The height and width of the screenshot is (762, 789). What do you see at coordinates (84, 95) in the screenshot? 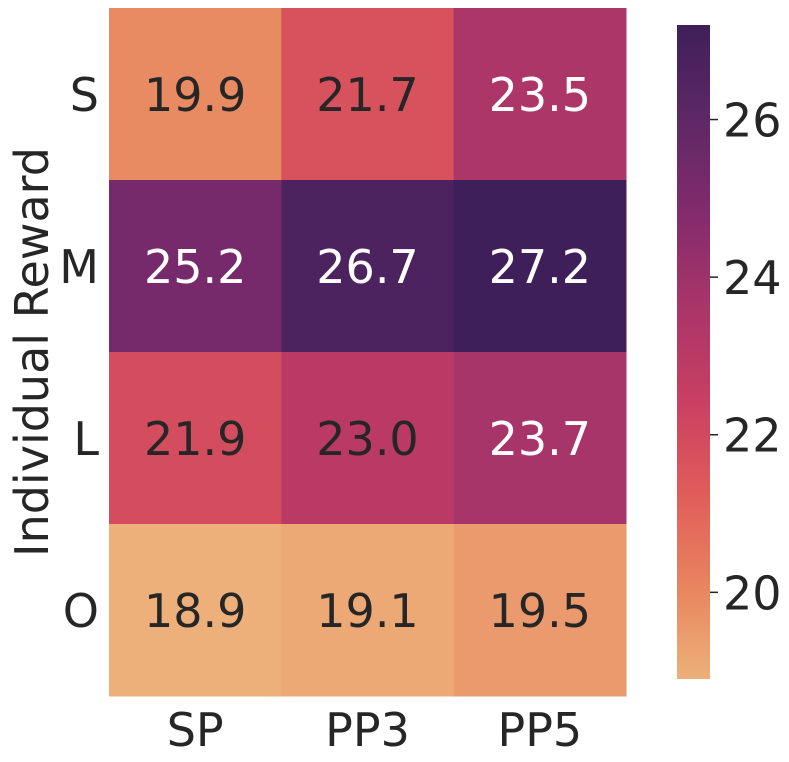
I see `y-tick-label: S` at bounding box center [84, 95].